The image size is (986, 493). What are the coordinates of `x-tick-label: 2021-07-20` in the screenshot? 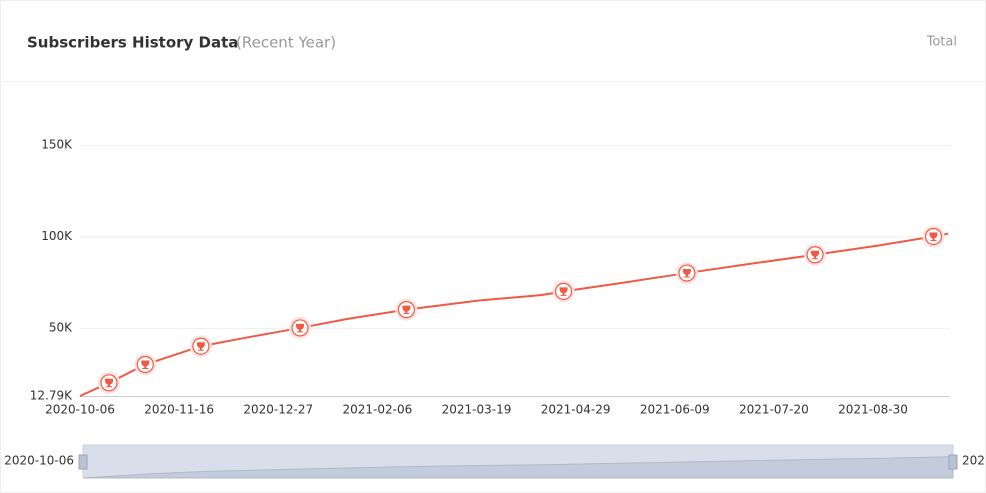 It's located at (774, 410).